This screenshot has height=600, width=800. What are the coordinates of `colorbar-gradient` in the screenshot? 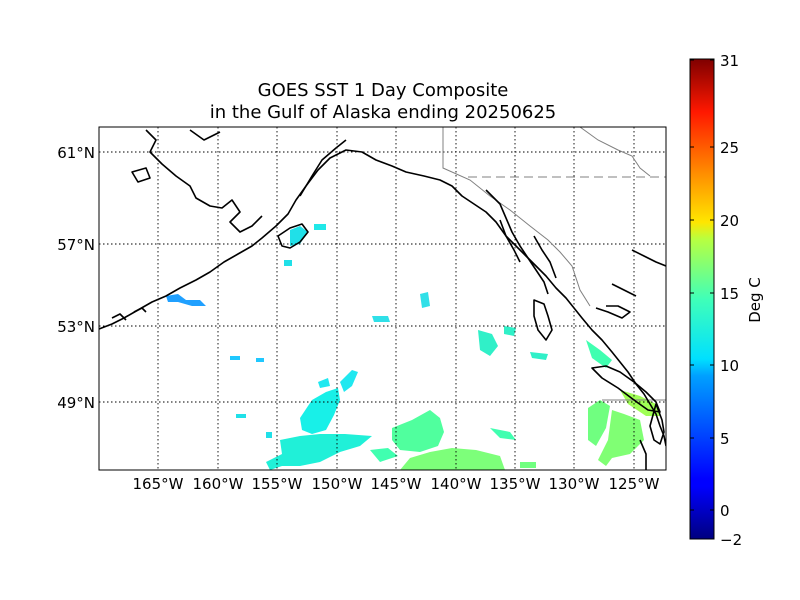 It's located at (702, 299).